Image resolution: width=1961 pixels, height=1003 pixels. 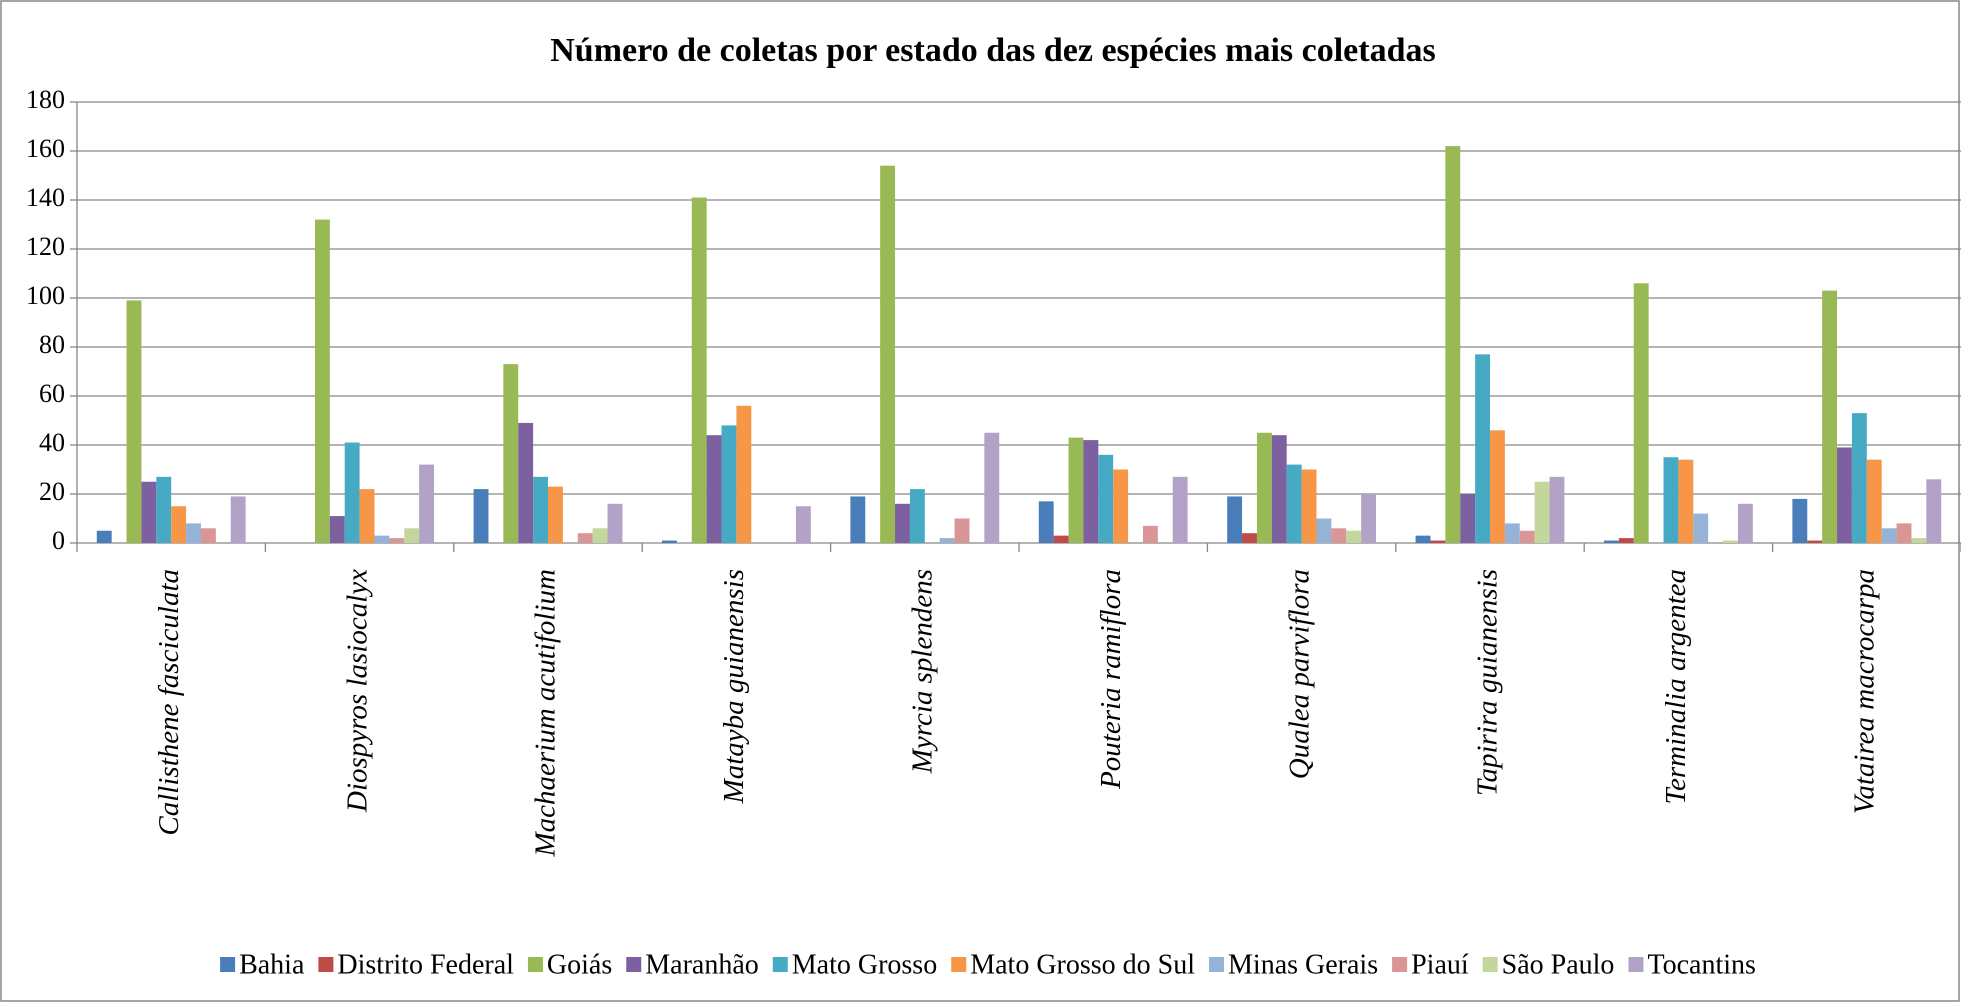 What do you see at coordinates (922, 671) in the screenshot?
I see `x-tick-label: Myrcia splendens` at bounding box center [922, 671].